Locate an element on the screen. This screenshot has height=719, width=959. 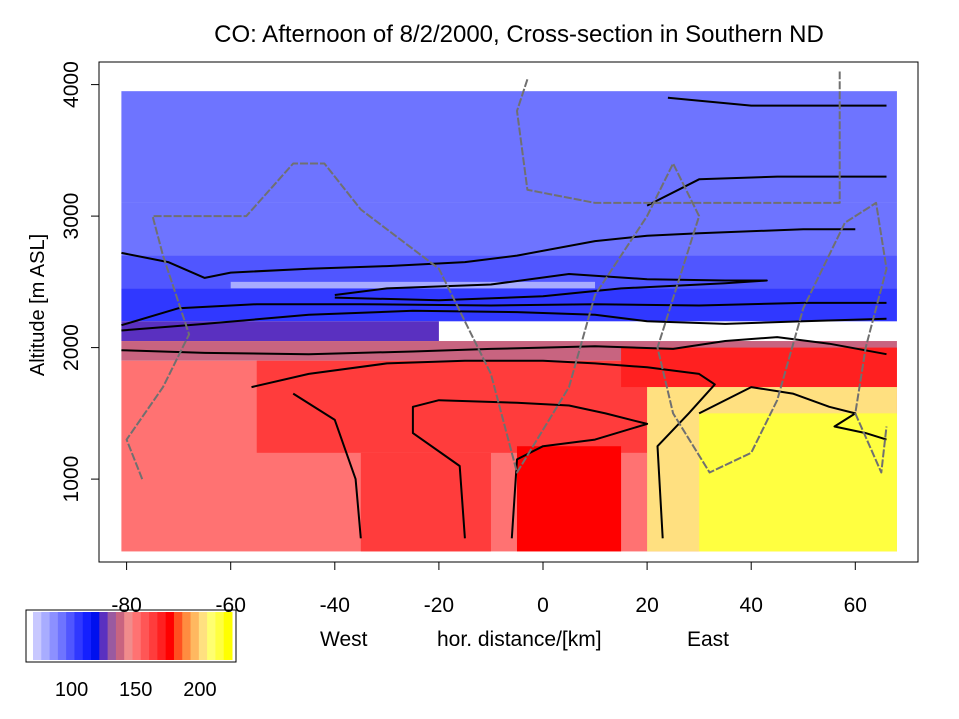
x-axis-label-east: East is located at coordinates (708, 639).